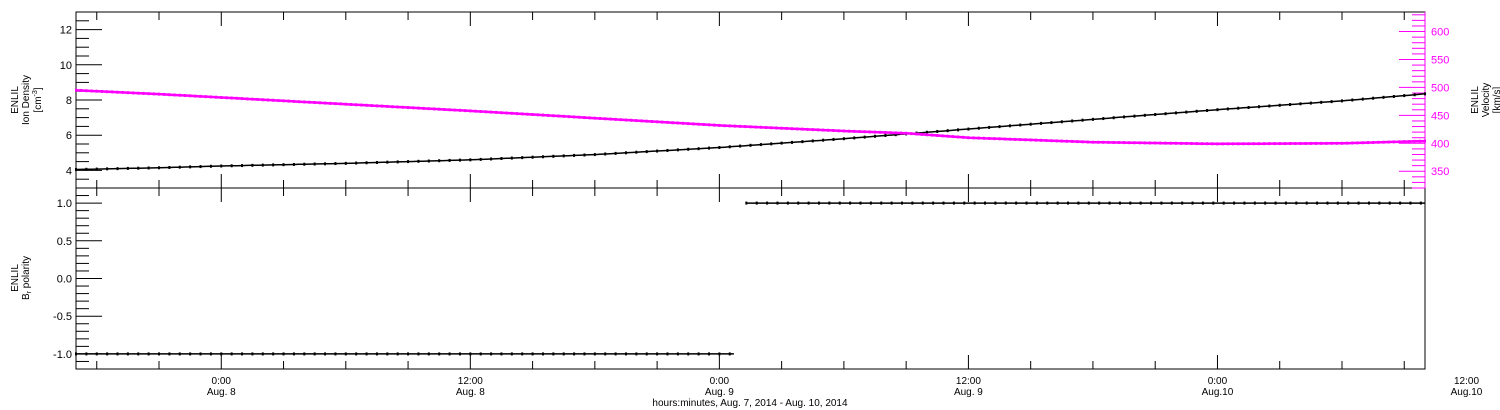 The height and width of the screenshot is (410, 1500). What do you see at coordinates (1466, 381) in the screenshot?
I see `x-tick-time-label: 12:00` at bounding box center [1466, 381].